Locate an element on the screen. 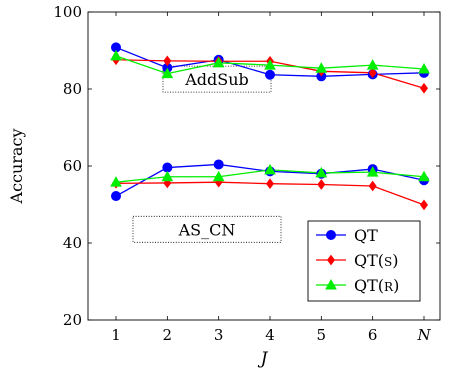 Image resolution: width=454 pixels, height=374 pixels. annotation-label: AS_CN is located at coordinates (207, 229).